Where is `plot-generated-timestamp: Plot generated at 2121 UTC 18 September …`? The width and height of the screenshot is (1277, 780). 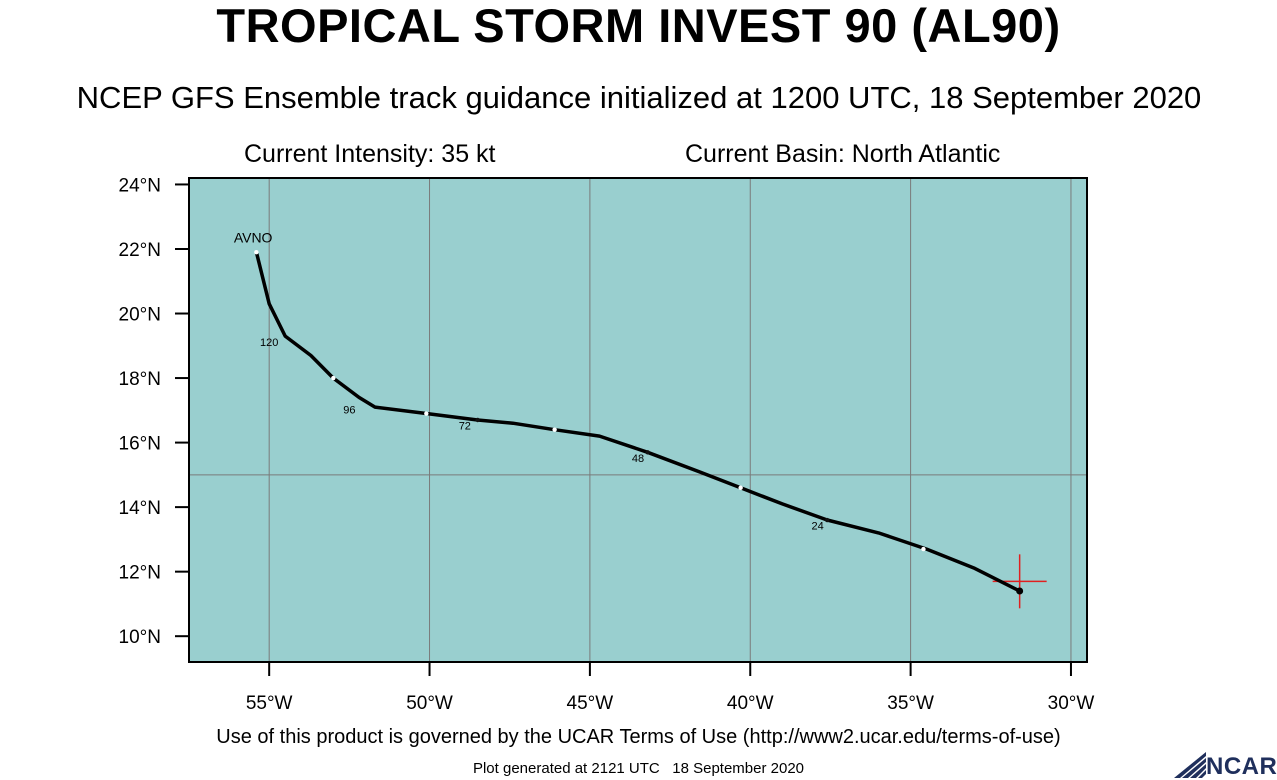
plot-generated-timestamp: Plot generated at 2121 UTC 18 September … is located at coordinates (638, 768).